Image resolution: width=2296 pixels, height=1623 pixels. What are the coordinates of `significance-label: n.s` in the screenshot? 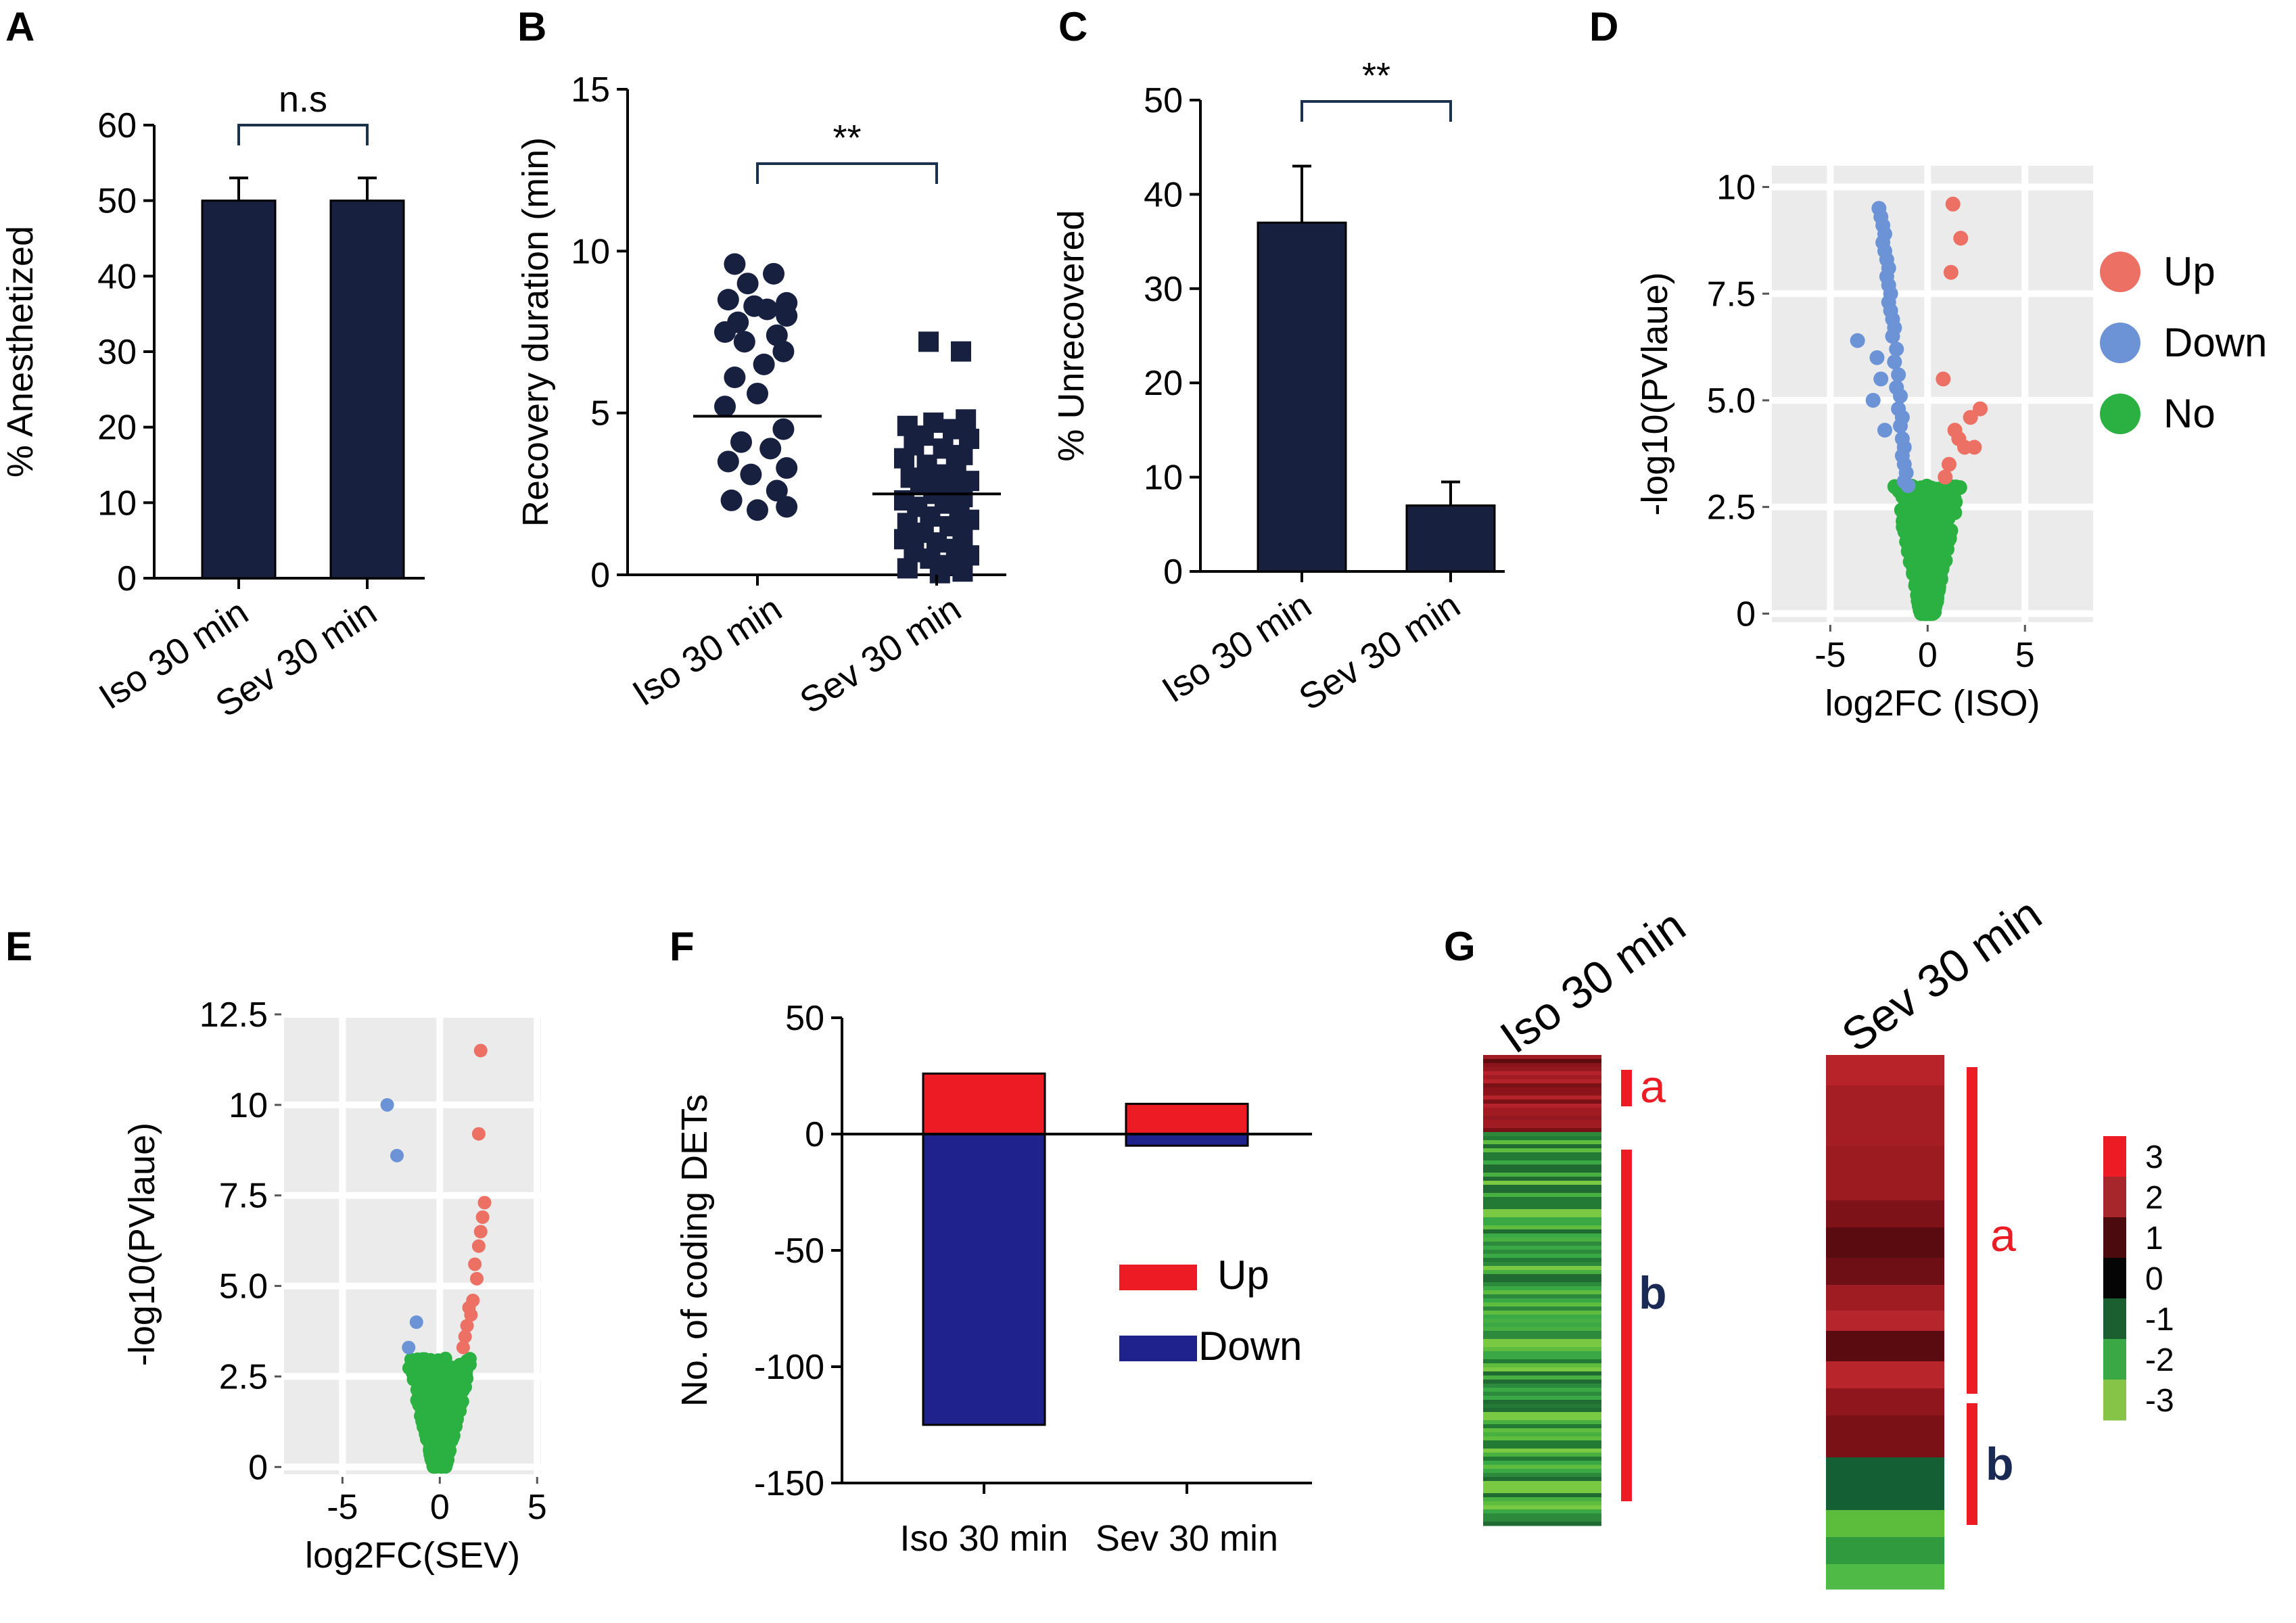 It's located at (303, 99).